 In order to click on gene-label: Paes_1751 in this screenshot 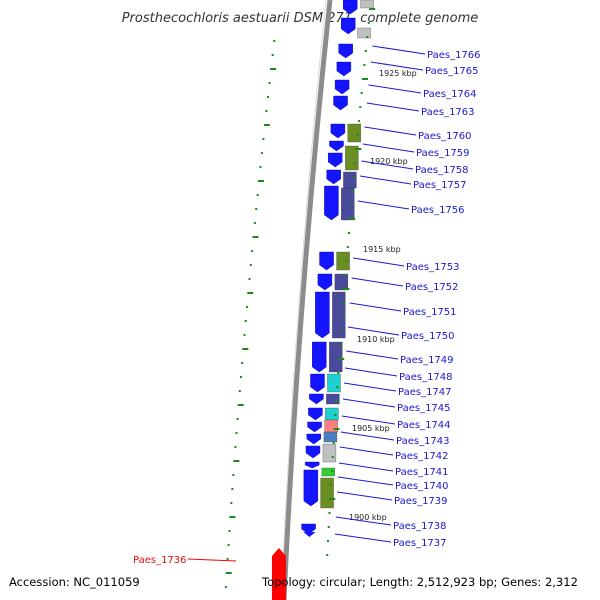, I will do `click(430, 312)`.